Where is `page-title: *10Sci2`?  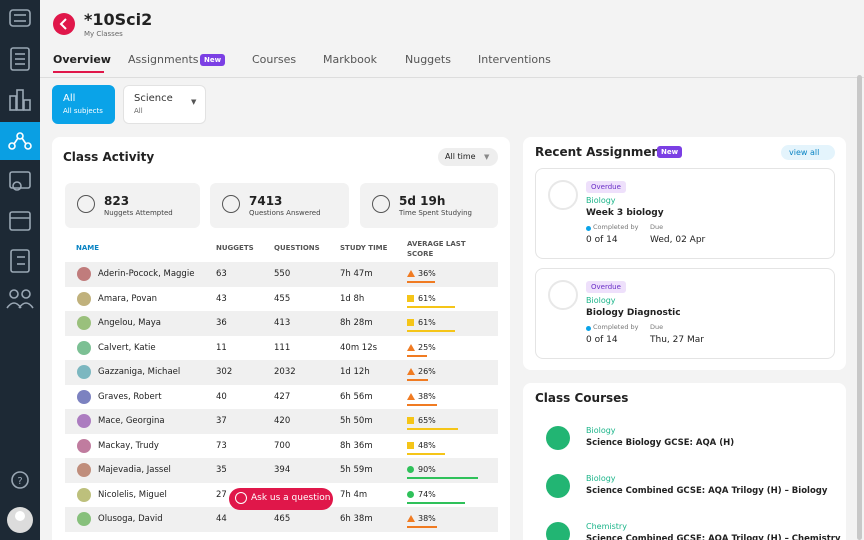 page-title: *10Sci2 is located at coordinates (118, 19).